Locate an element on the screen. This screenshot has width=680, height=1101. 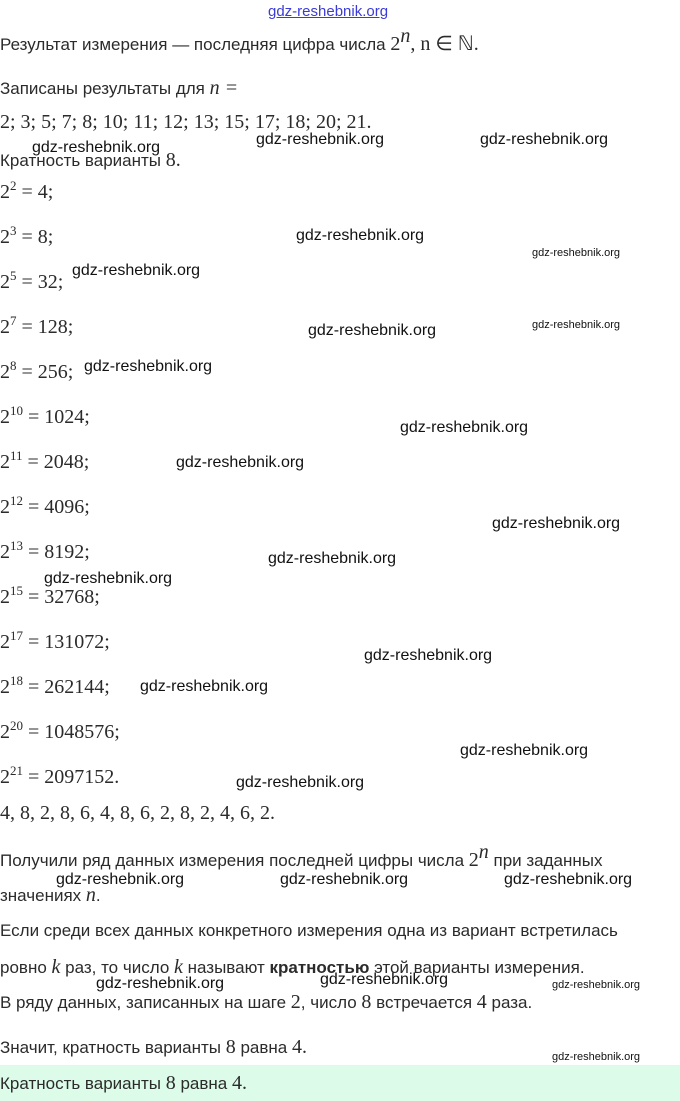
equation: 27 = 128; is located at coordinates (37, 325).